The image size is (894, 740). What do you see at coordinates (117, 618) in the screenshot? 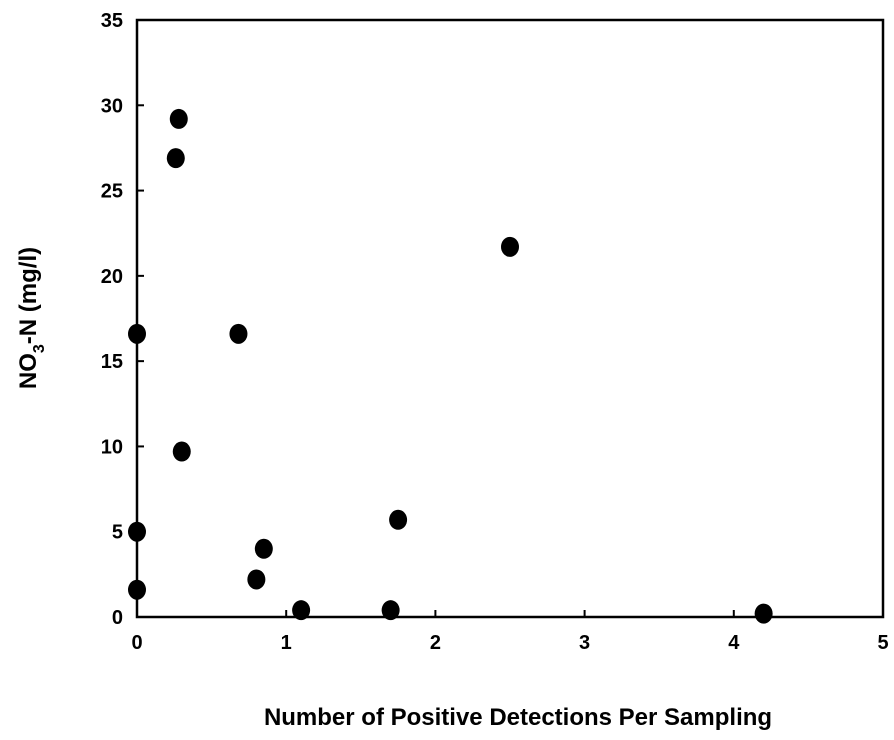
I see `y-tick-label: 0` at bounding box center [117, 618].